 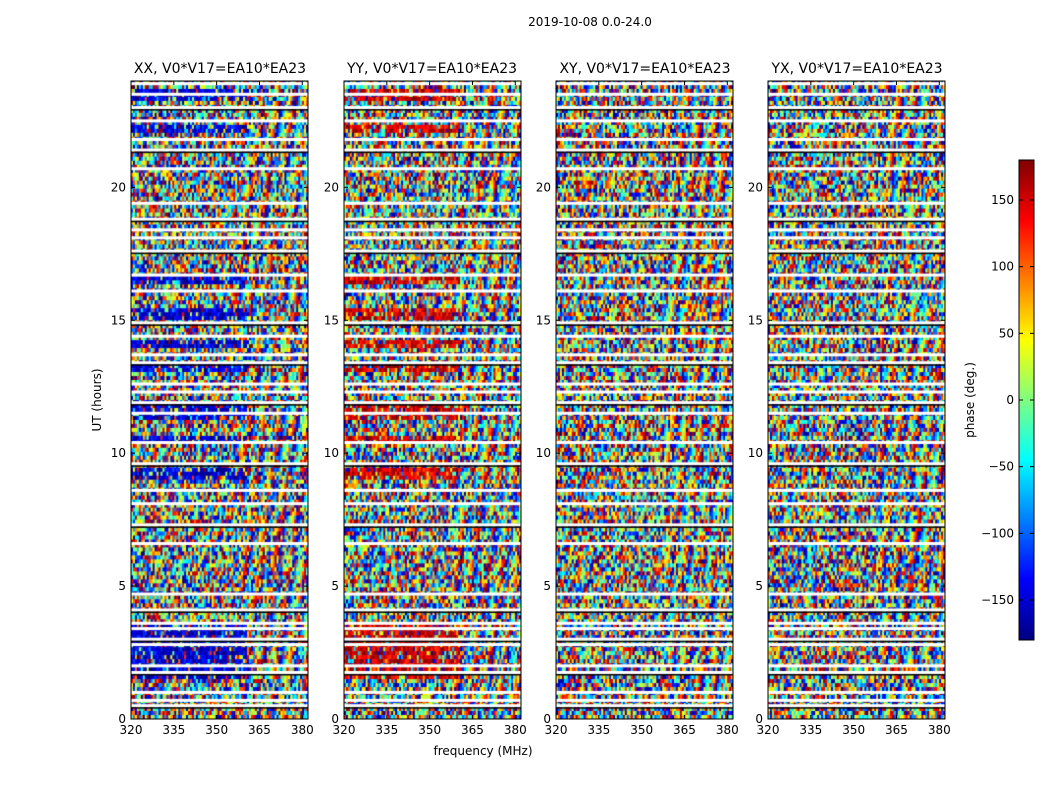 I want to click on x-axis-label: frequency (MHz), so click(x=482, y=751).